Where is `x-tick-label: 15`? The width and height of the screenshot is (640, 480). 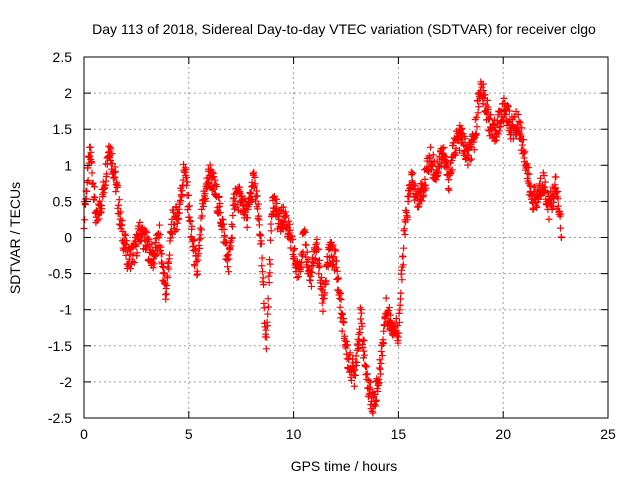
x-tick-label: 15 is located at coordinates (399, 434).